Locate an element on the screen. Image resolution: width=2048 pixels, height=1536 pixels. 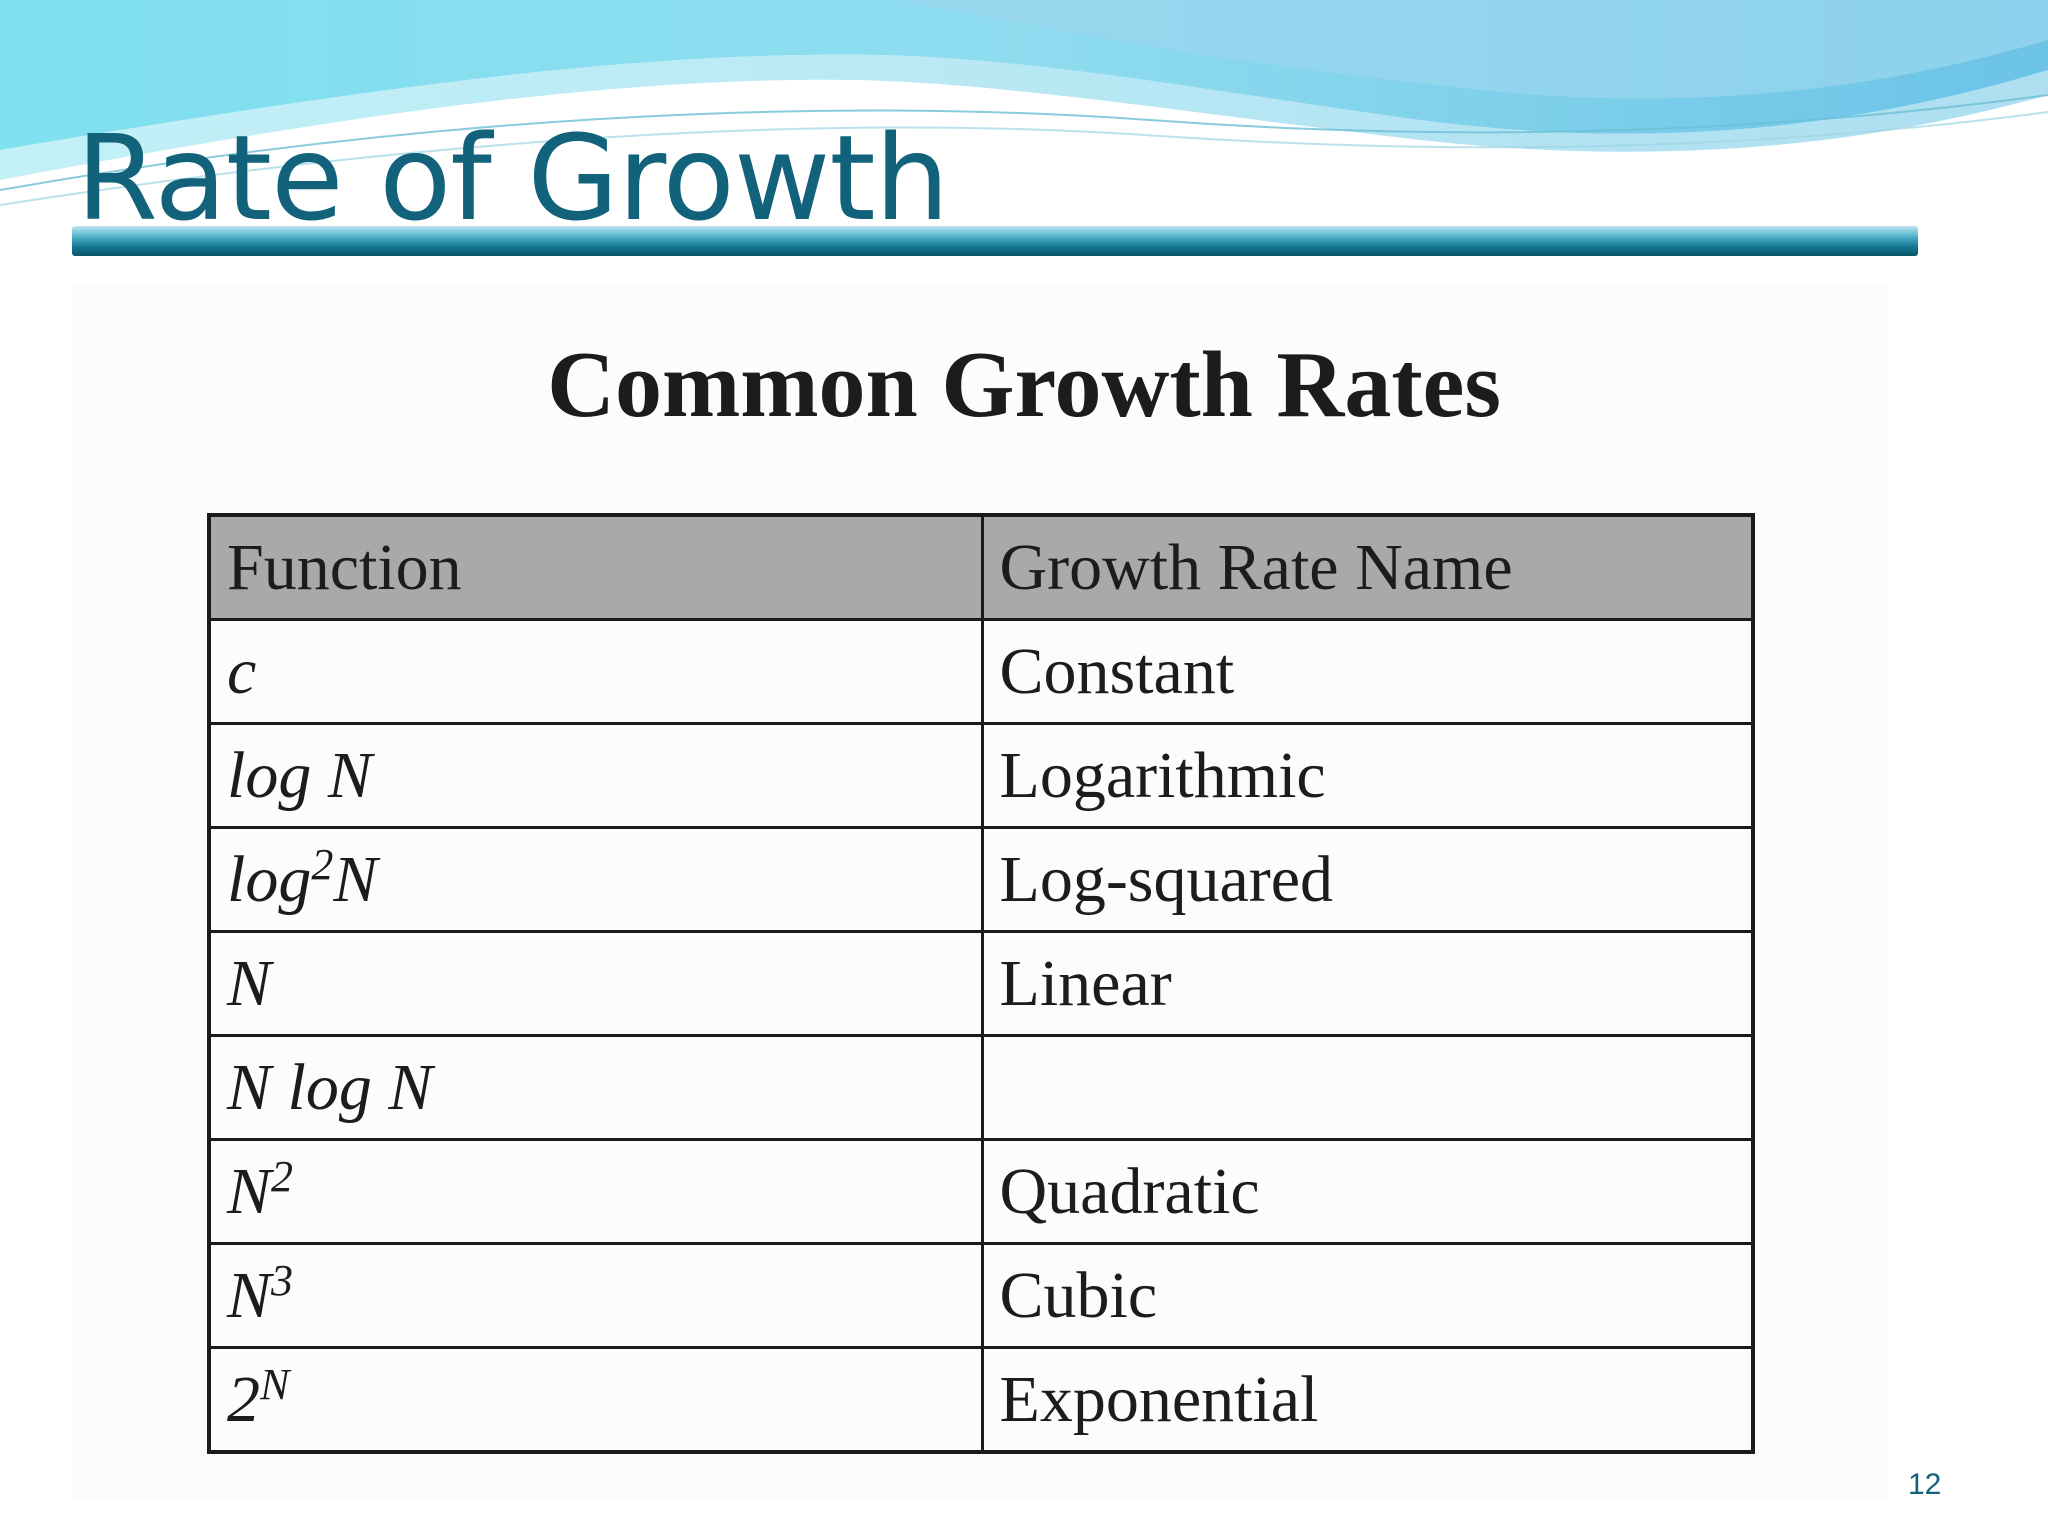
table-row: log2N Log-squared is located at coordinates (981, 879).